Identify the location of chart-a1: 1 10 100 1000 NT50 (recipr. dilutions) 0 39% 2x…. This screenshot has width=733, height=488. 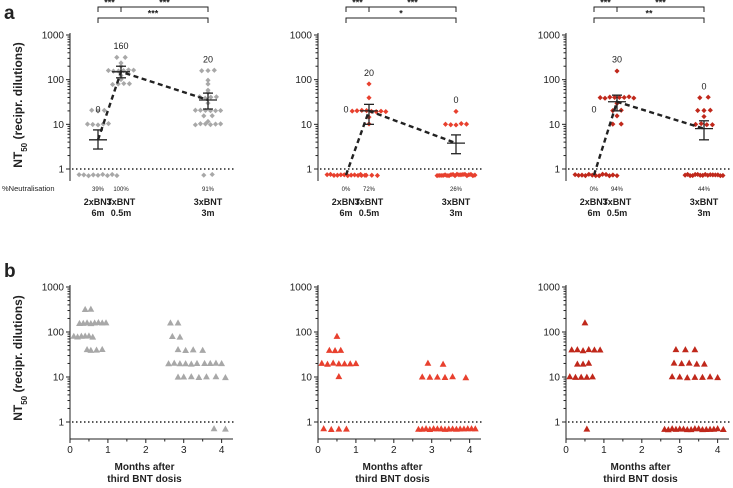
(118, 109).